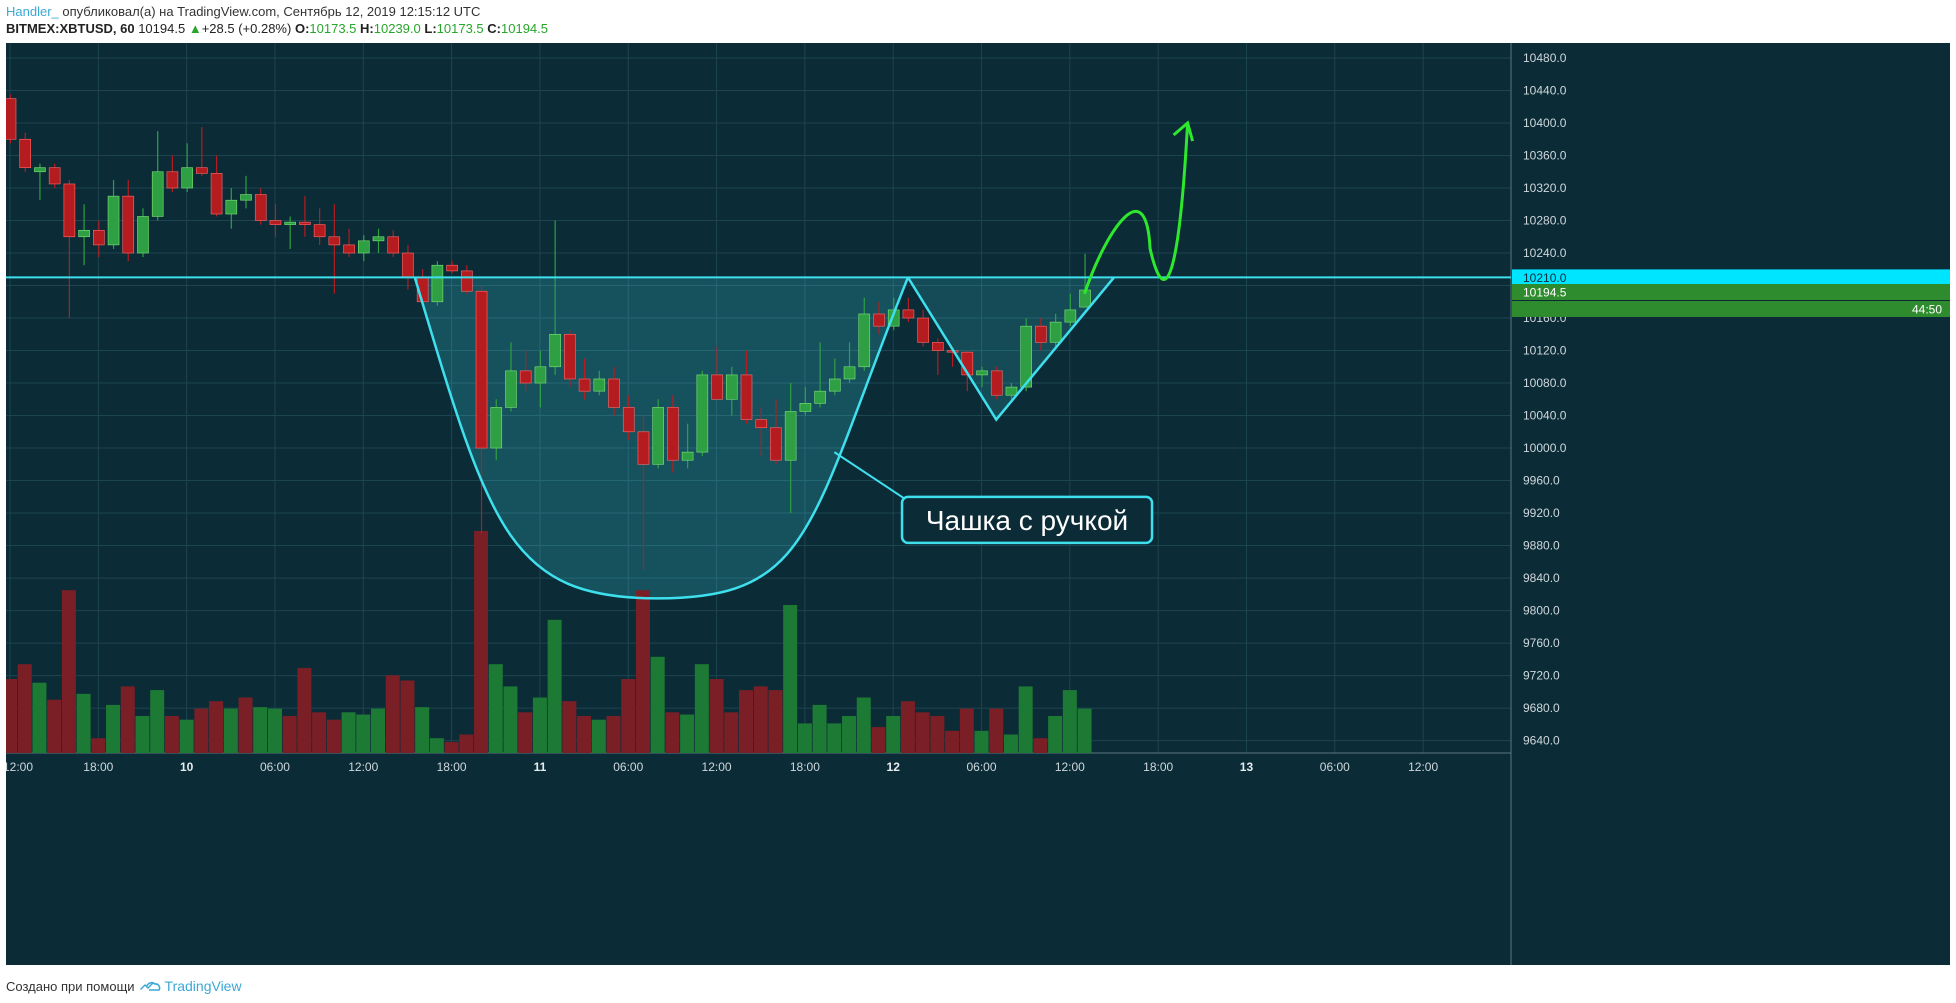 The width and height of the screenshot is (1956, 1003). I want to click on tradingview-logo-icon, so click(150, 986).